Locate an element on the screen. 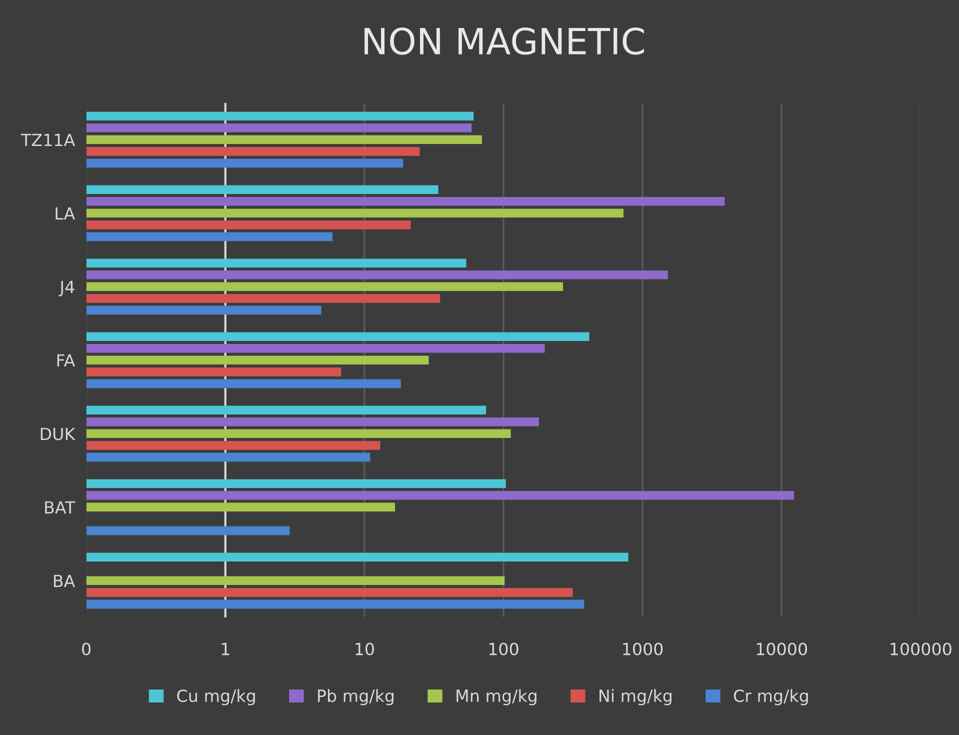 Image resolution: width=959 pixels, height=735 pixels. y-tick-label: DUK is located at coordinates (58, 434).